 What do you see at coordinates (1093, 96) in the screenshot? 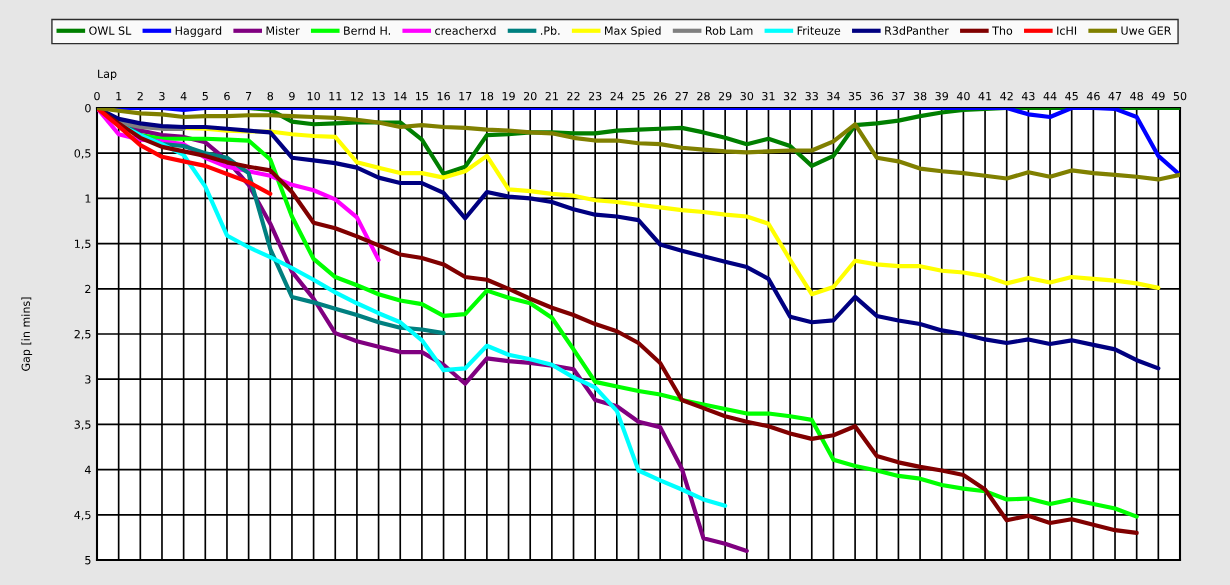
I see `x-tick-label: 46` at bounding box center [1093, 96].